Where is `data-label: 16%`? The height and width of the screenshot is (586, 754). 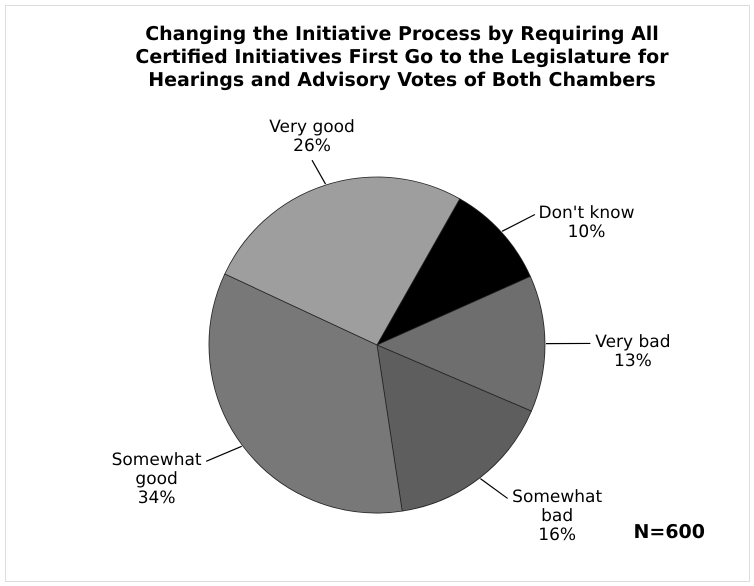 data-label: 16% is located at coordinates (557, 534).